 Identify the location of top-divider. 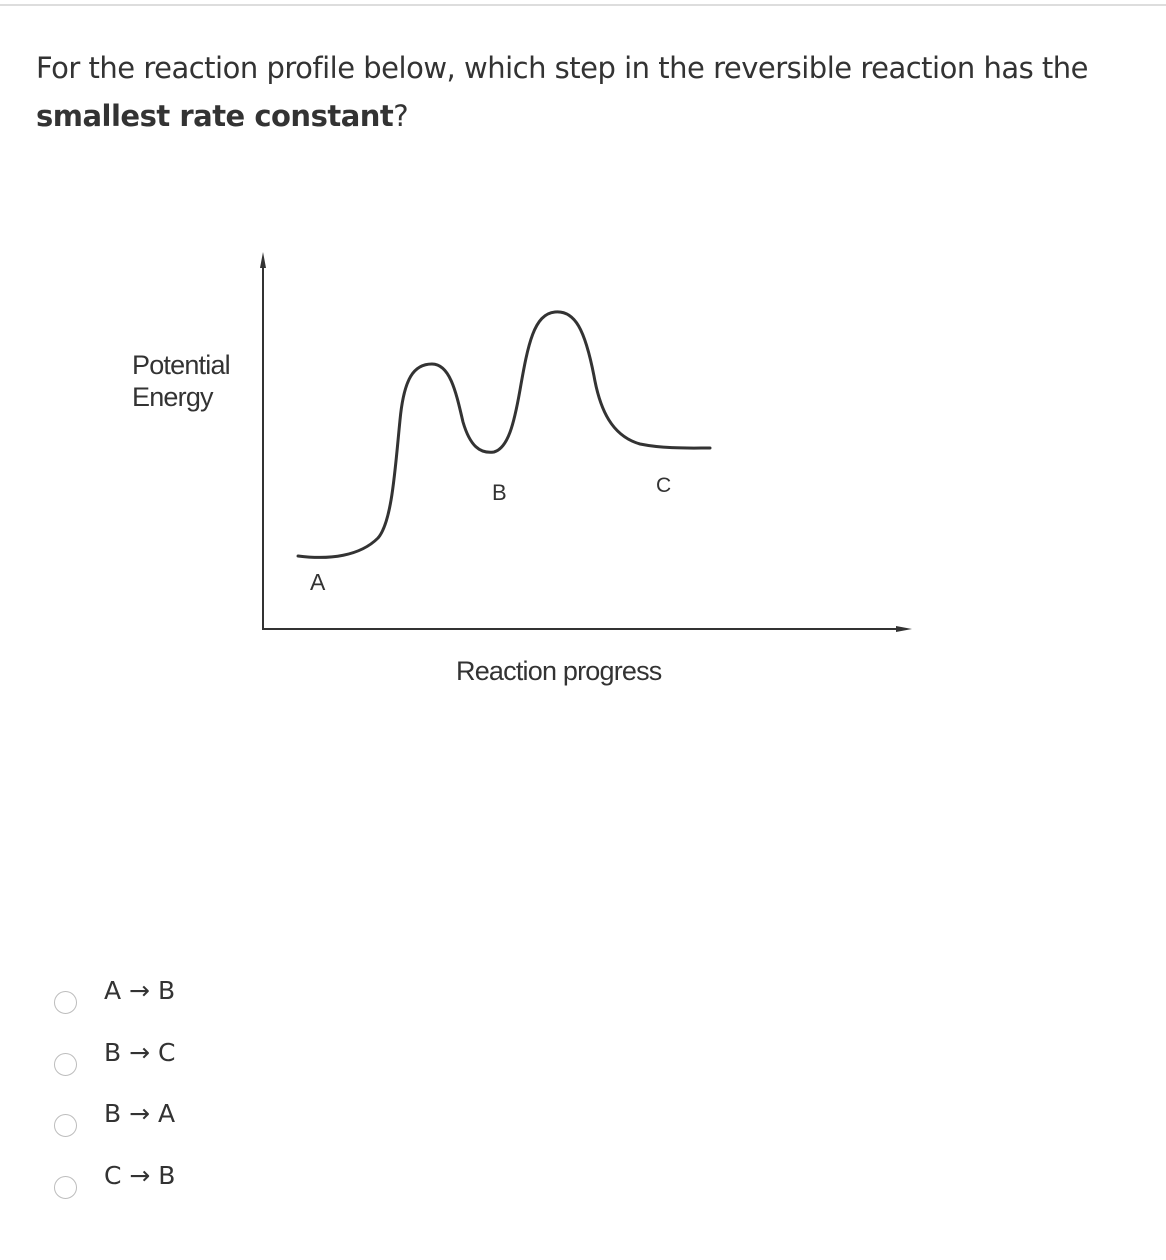
(583, 5).